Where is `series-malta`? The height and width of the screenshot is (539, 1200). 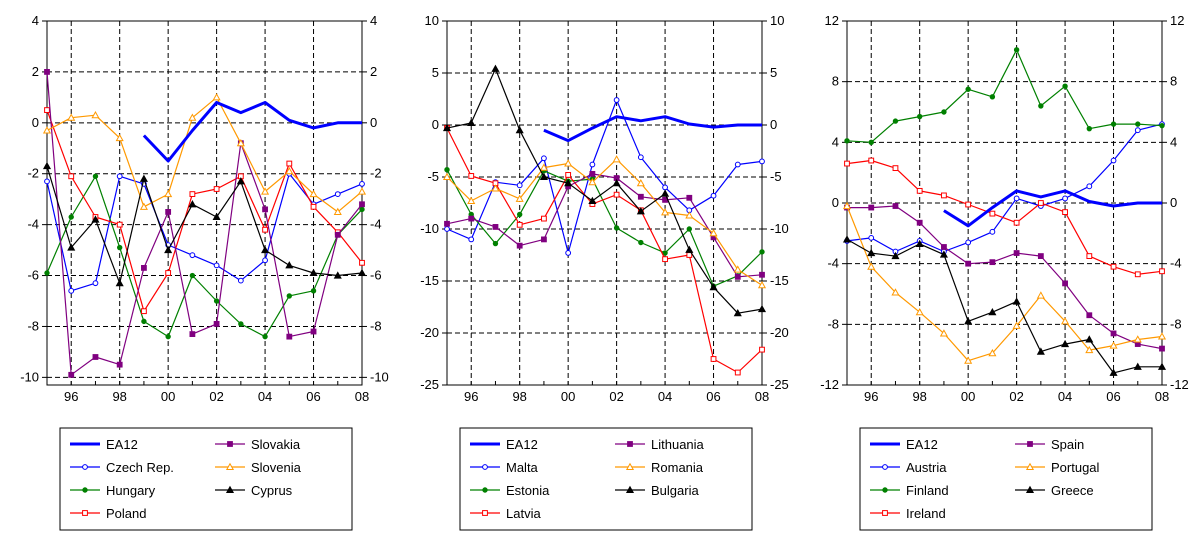 series-malta is located at coordinates (604, 176).